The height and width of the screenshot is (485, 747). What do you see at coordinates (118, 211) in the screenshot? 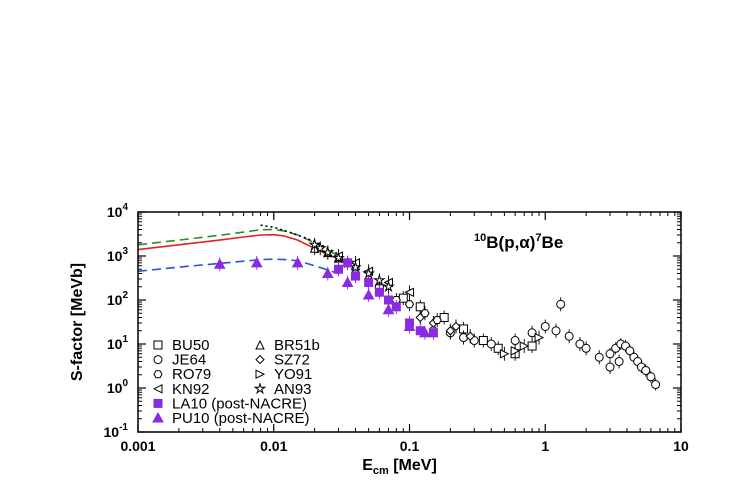
I see `y-tick-label: 10⁴` at bounding box center [118, 211].